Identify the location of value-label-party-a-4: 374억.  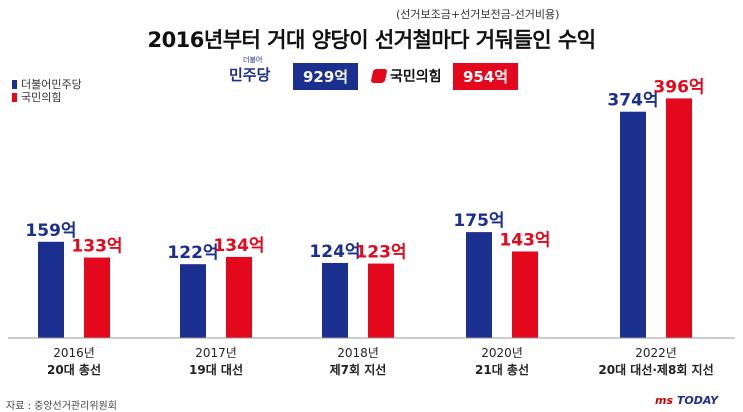
(632, 101).